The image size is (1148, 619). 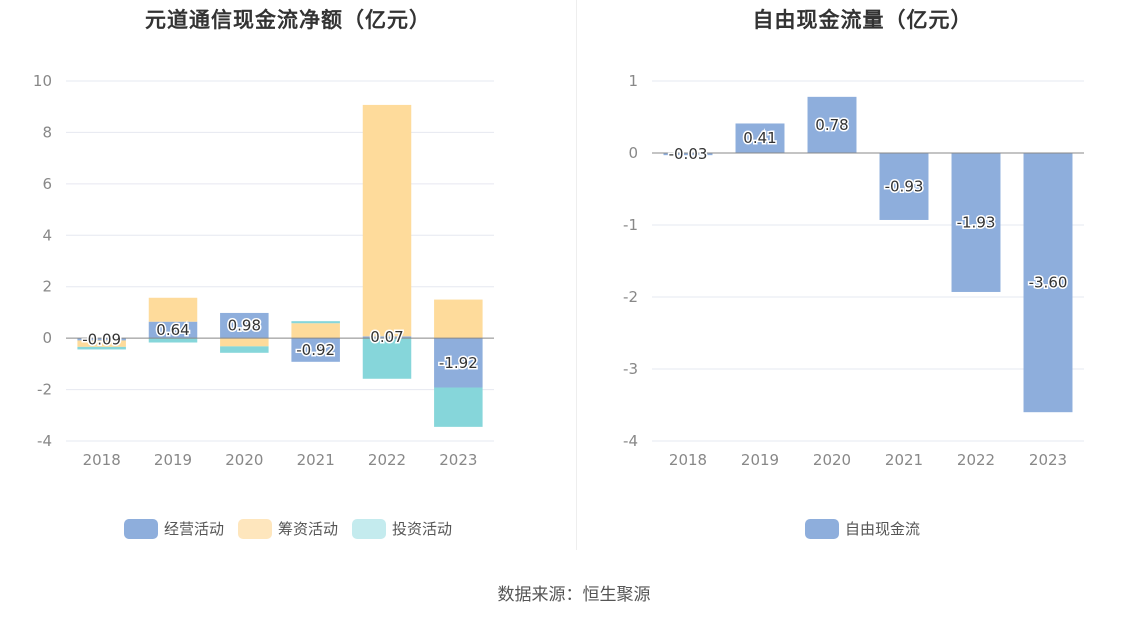 What do you see at coordinates (630, 369) in the screenshot?
I see `y-tick-label: -3` at bounding box center [630, 369].